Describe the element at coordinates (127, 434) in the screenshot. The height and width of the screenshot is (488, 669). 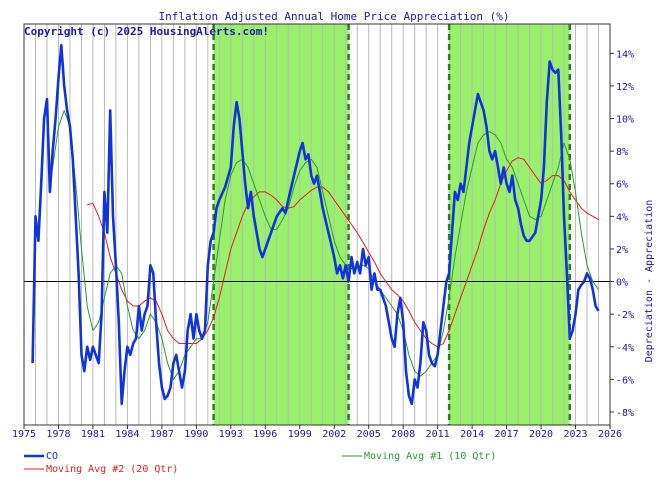
I see `x-tick-label-1984: 1984` at that location.